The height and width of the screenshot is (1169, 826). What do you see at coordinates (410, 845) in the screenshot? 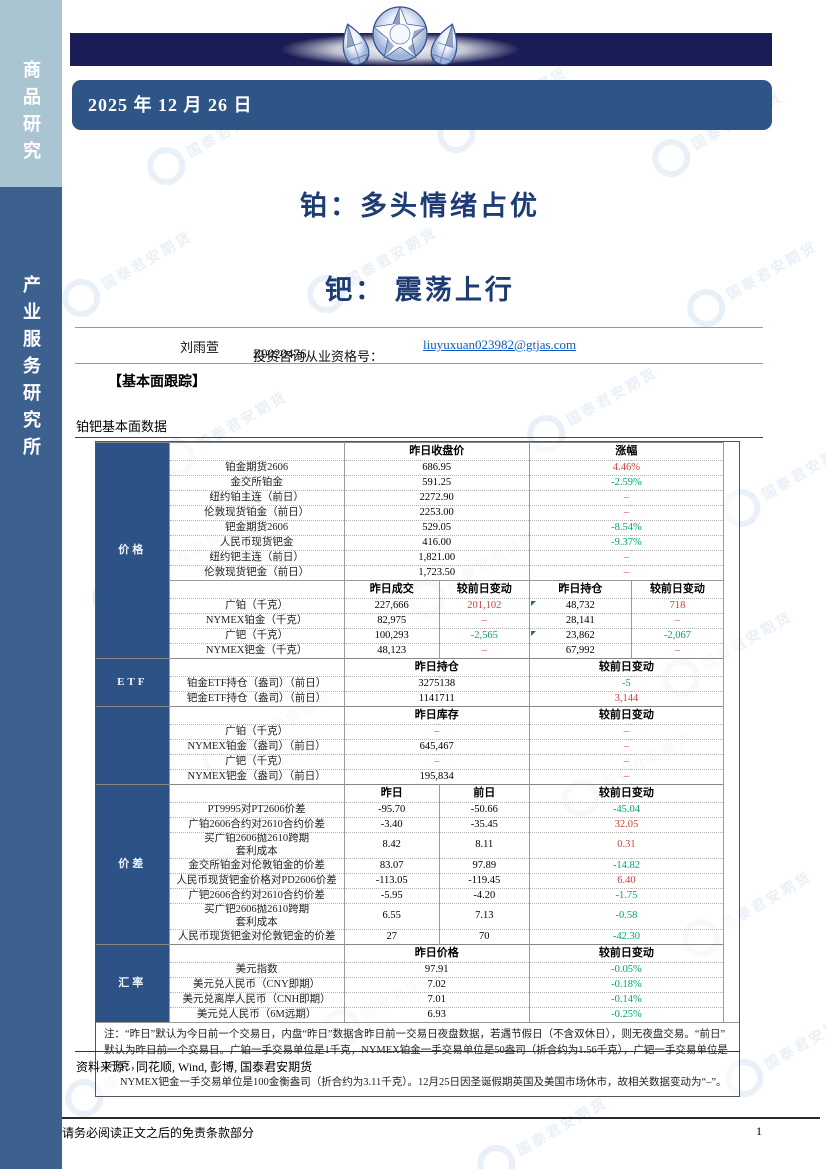
I see `table-row: 买广铂2606抛2610跨期 套利成本 8.42 8.11 0.31` at bounding box center [410, 845].